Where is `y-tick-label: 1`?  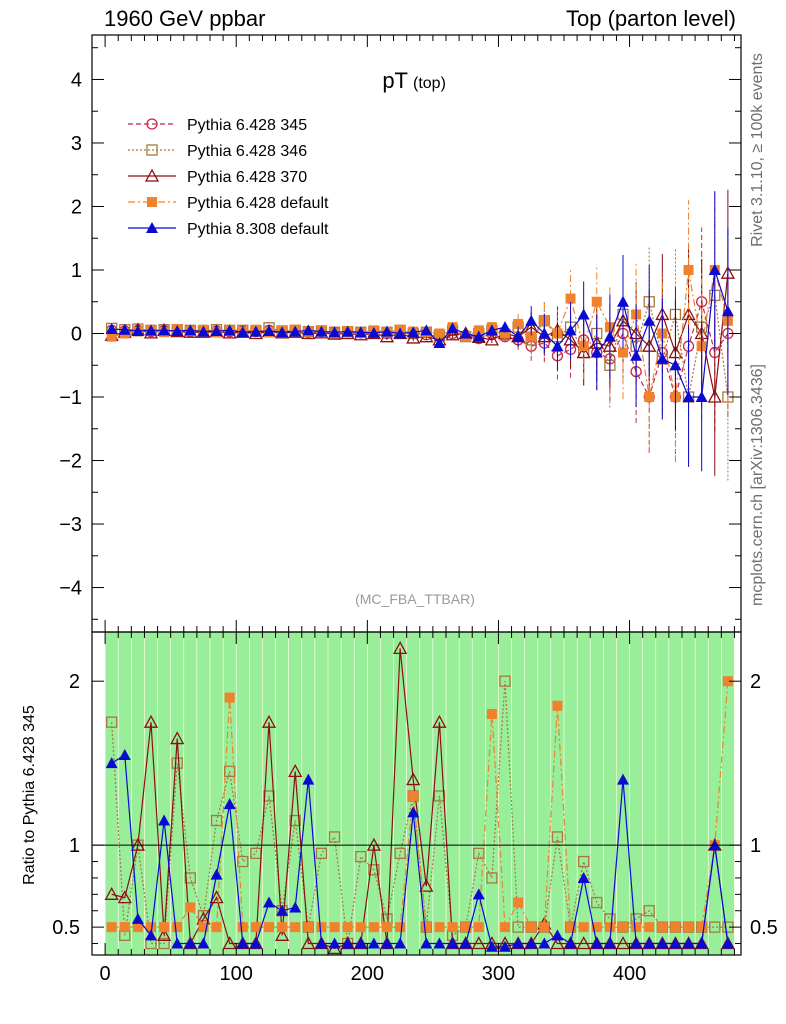 y-tick-label: 1 is located at coordinates (76, 271).